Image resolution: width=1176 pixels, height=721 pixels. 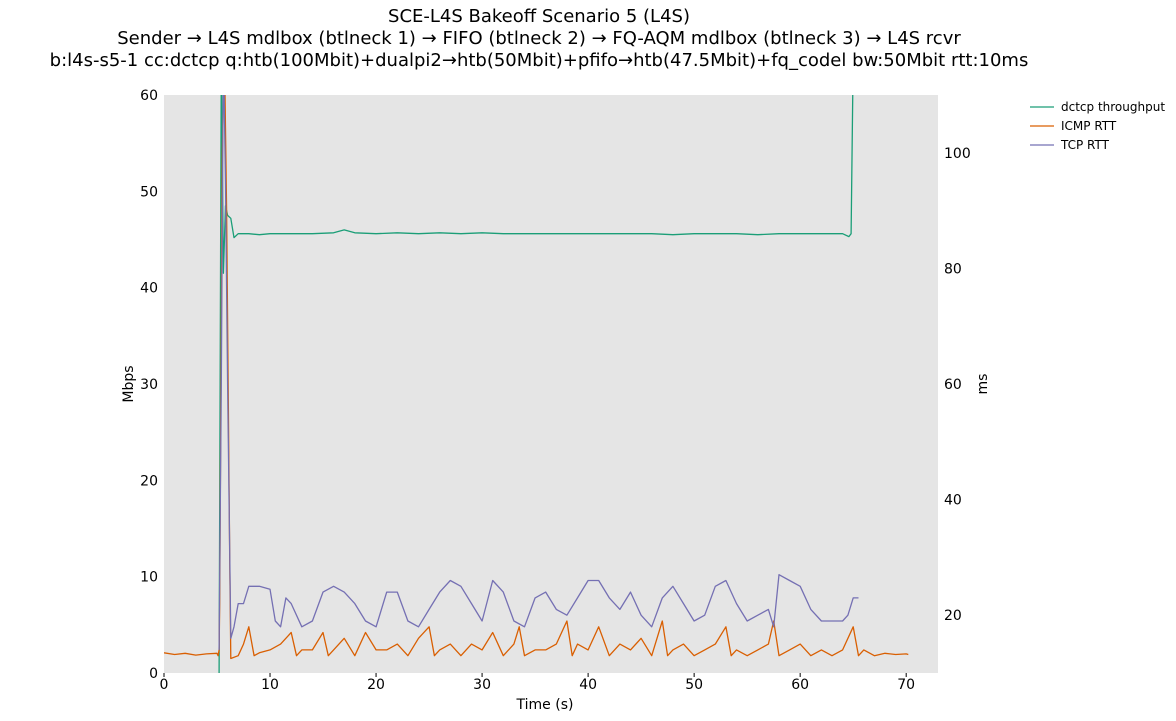 What do you see at coordinates (1089, 126) in the screenshot?
I see `legend-label: ICMP RTT` at bounding box center [1089, 126].